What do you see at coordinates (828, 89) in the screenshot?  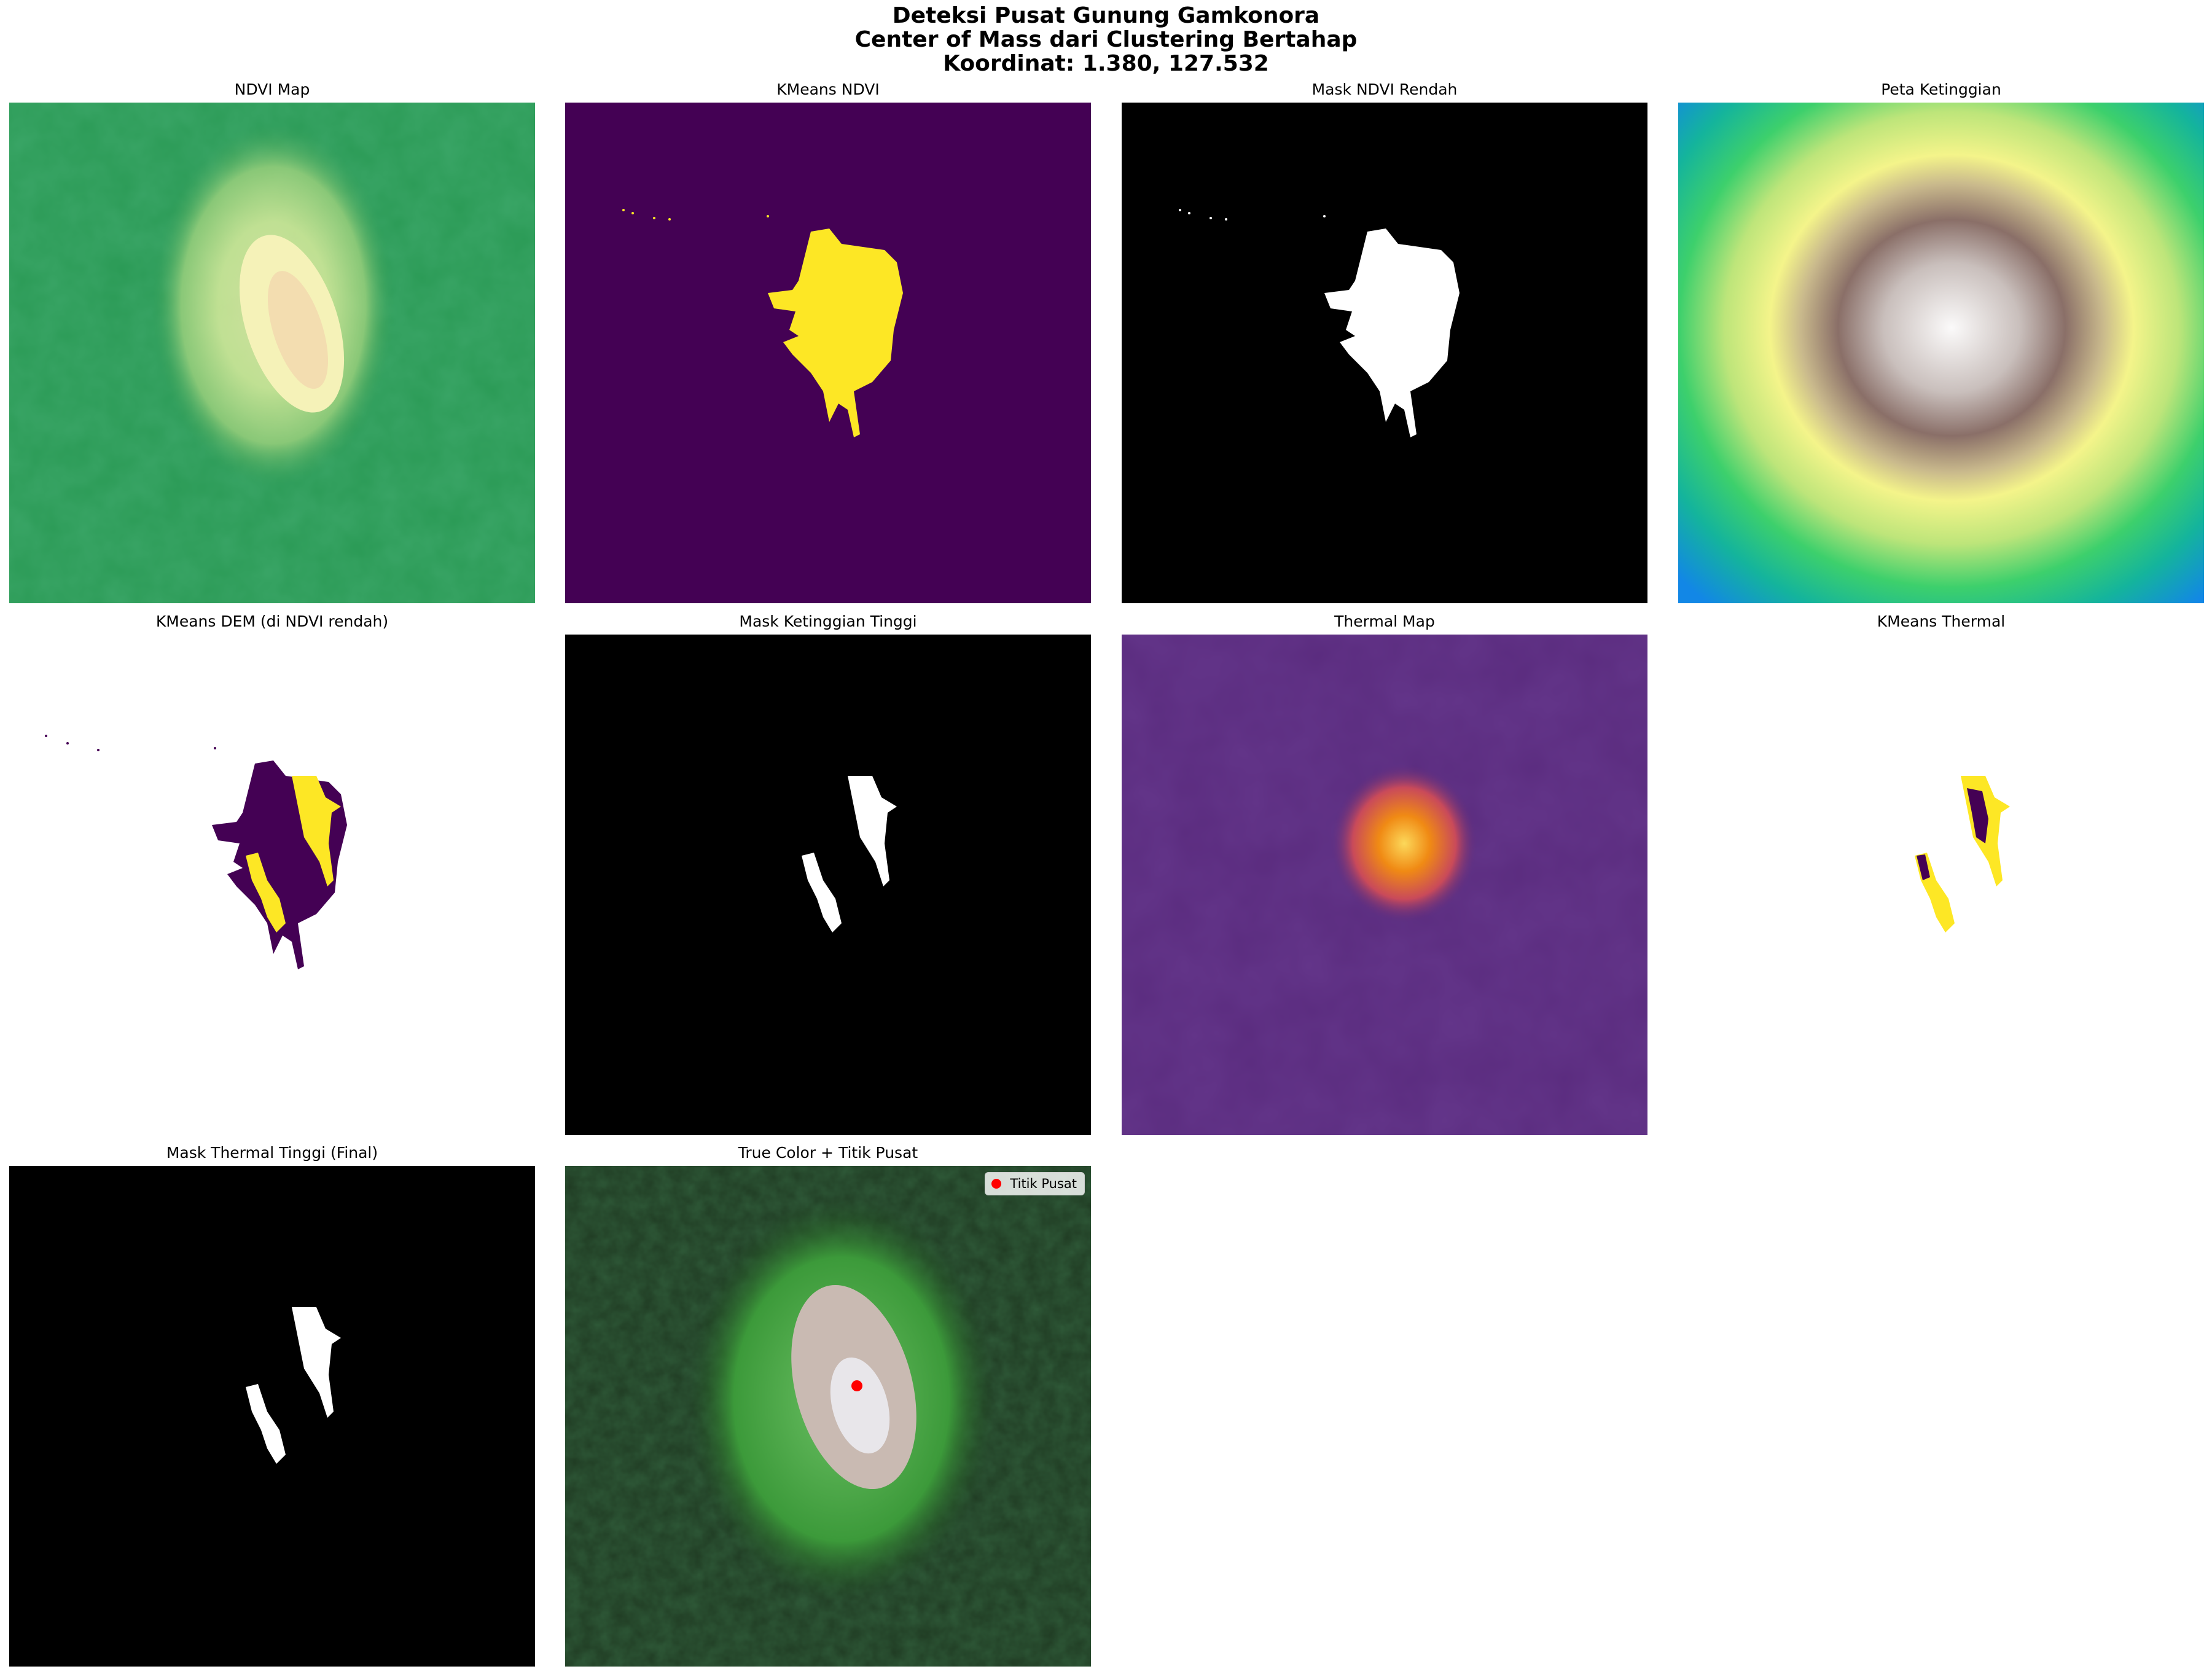 I see `kmeans-ndvi-title: KMeans NDVI` at bounding box center [828, 89].